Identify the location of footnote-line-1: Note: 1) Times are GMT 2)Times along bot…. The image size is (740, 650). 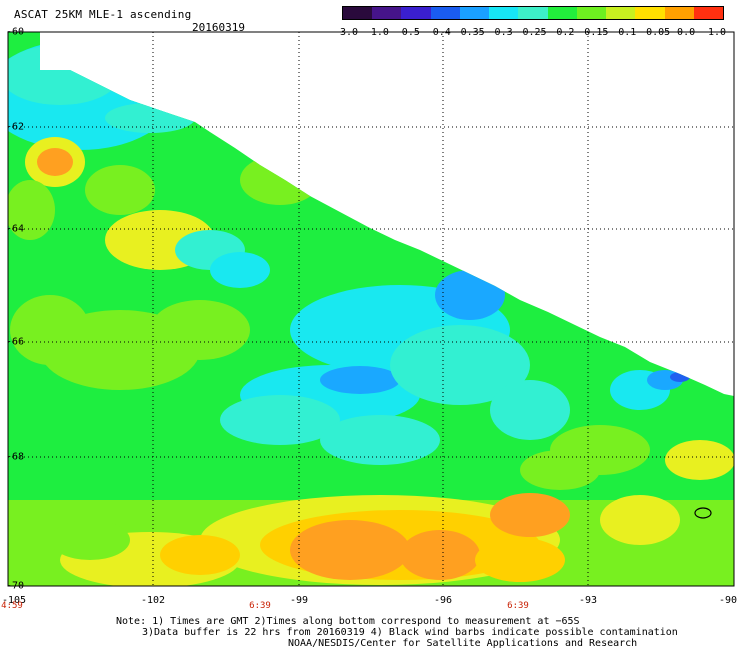
(348, 621).